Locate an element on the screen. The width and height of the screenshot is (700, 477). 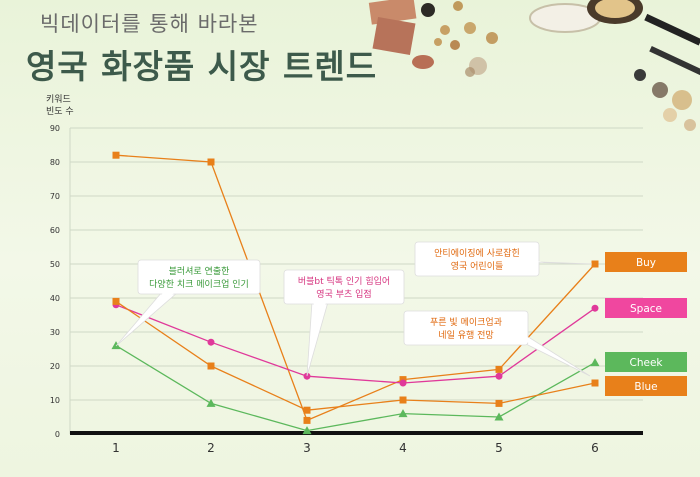
y-tick-label-60: 60 is located at coordinates (55, 230).